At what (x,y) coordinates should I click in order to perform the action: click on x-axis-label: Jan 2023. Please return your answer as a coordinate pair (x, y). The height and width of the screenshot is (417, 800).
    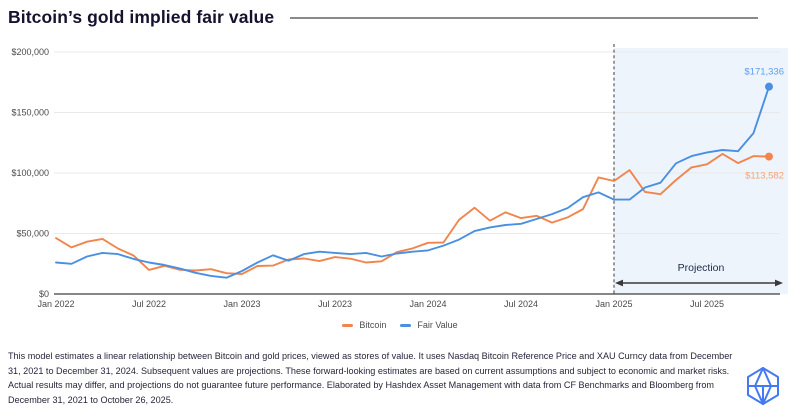
    Looking at the image, I should click on (241, 304).